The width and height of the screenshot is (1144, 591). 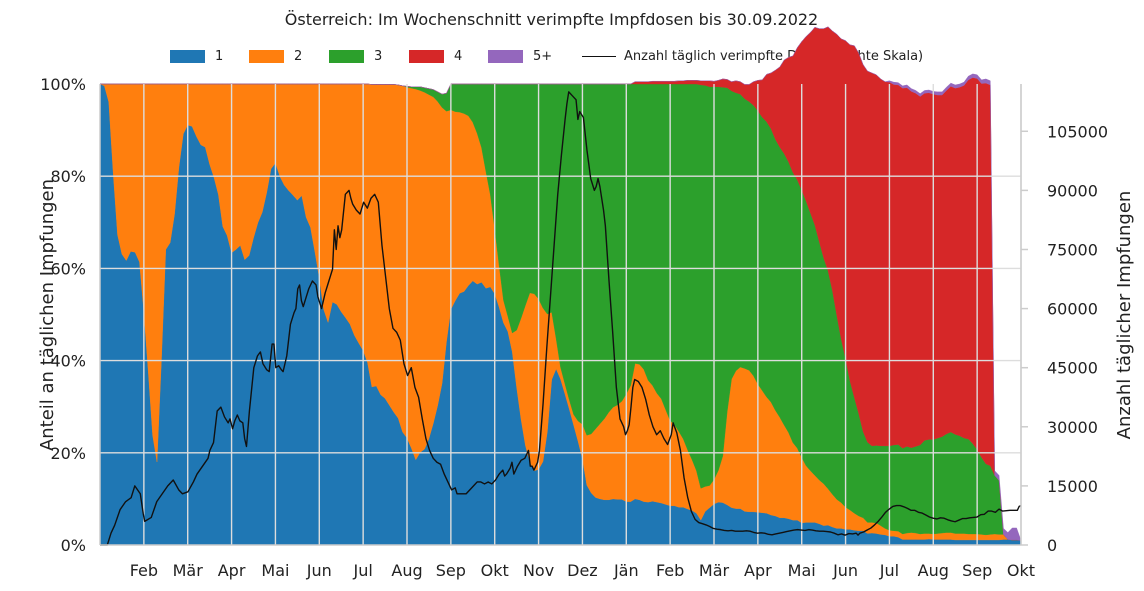 What do you see at coordinates (1072, 427) in the screenshot?
I see `y-tick-label-right: 30000` at bounding box center [1072, 427].